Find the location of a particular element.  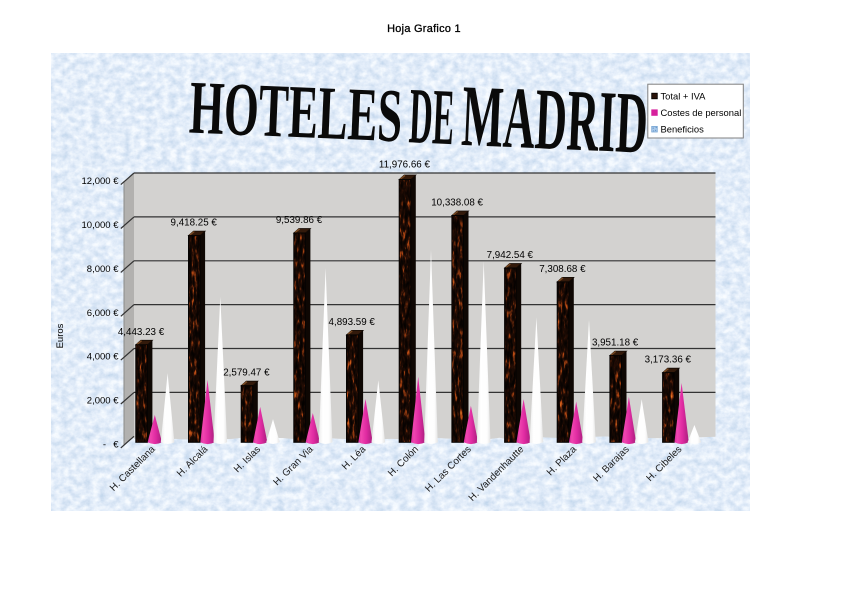

svg-text: Euros is located at coordinates (60, 335).